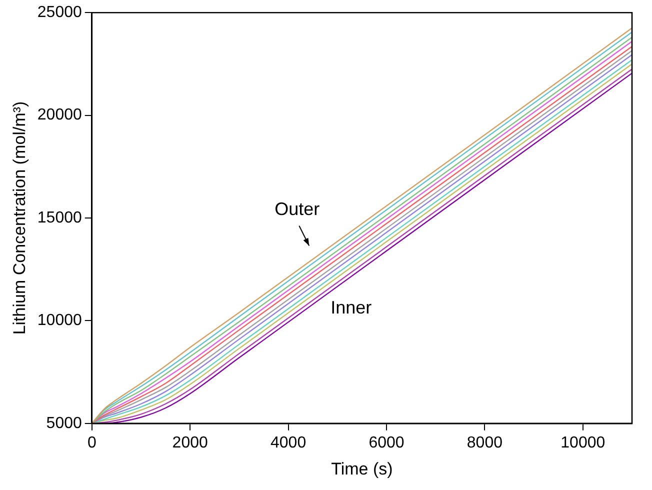  Describe the element at coordinates (190, 443) in the screenshot. I see `x-tick-label: 2000` at that location.